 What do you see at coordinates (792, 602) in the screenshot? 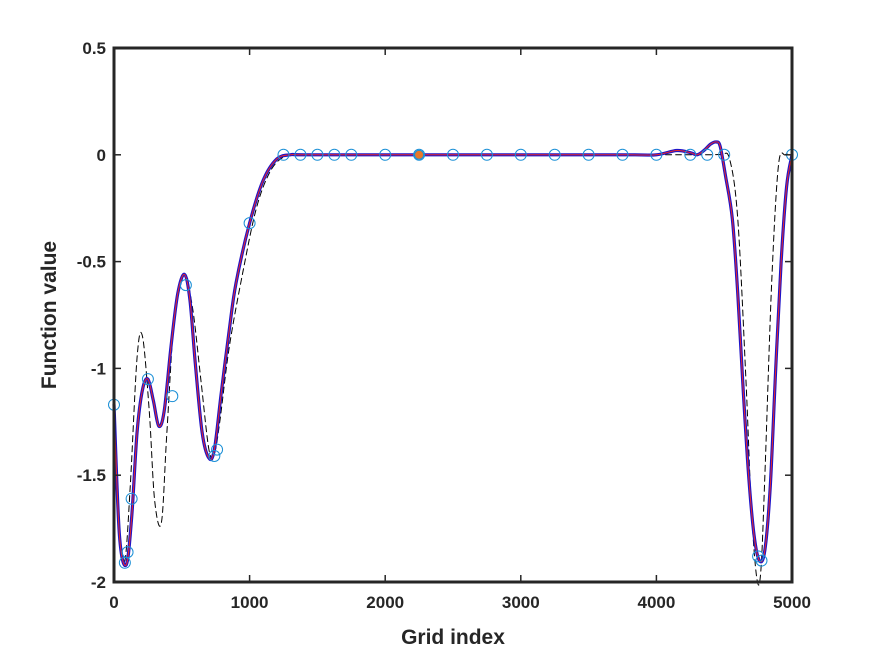
I see `x-tick-label: 5000` at bounding box center [792, 602].